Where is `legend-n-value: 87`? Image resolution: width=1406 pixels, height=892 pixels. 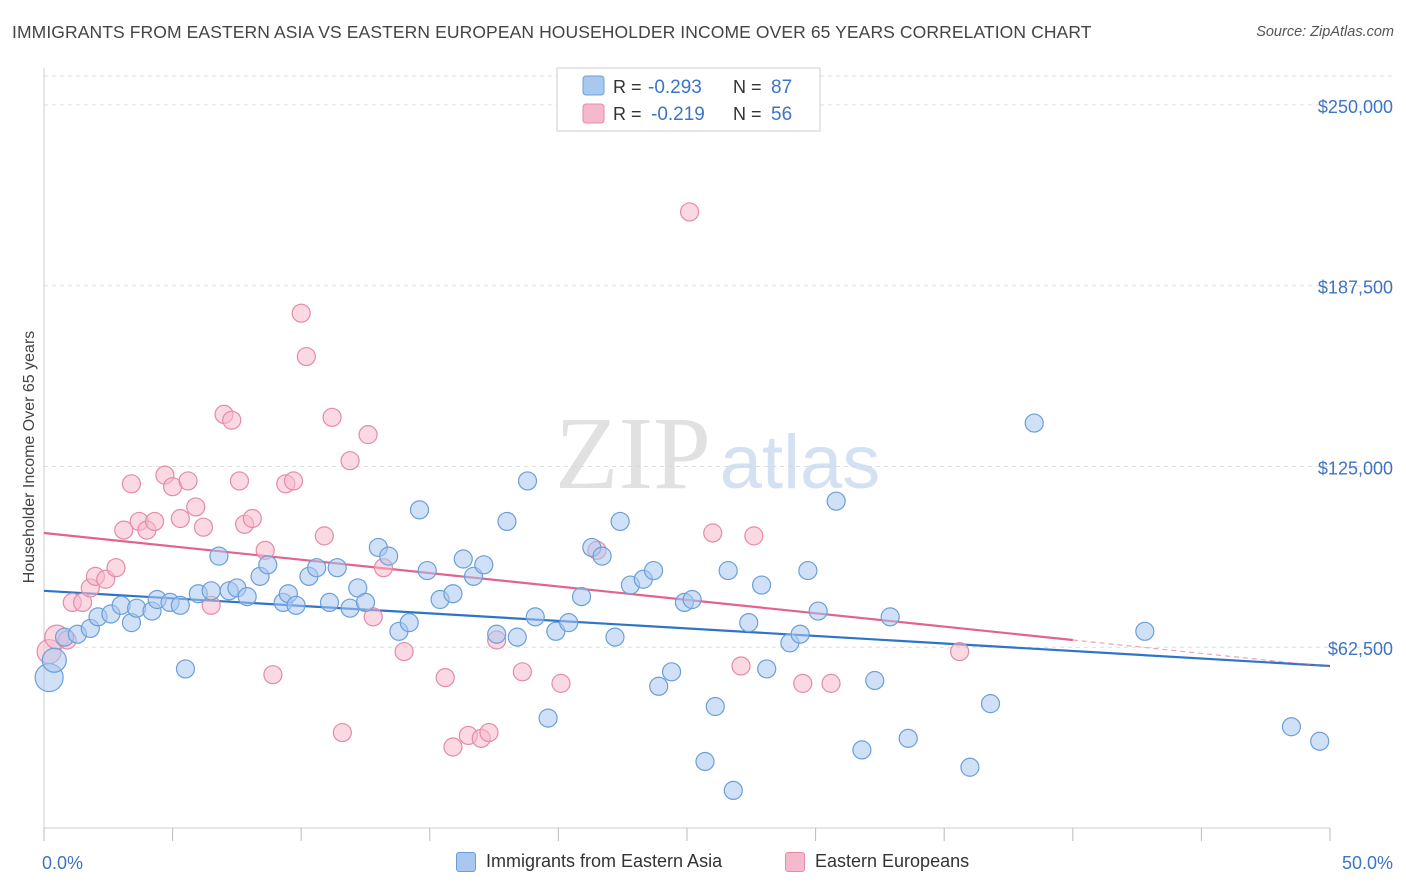
legend-n-value: 87 is located at coordinates (781, 87).